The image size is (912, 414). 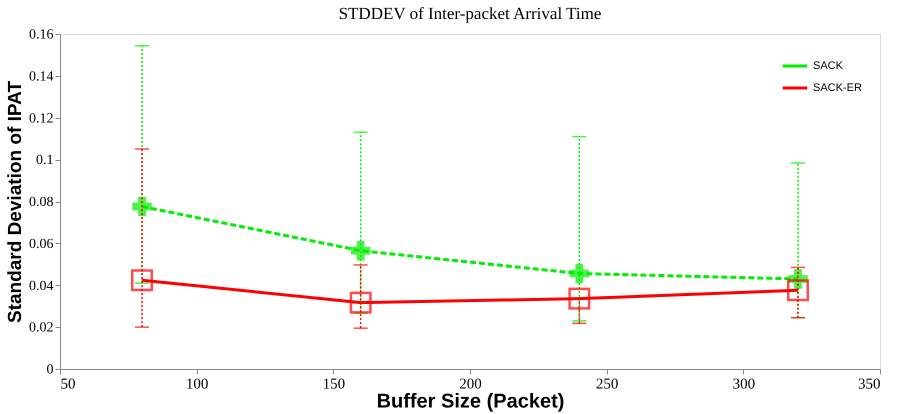 What do you see at coordinates (828, 66) in the screenshot?
I see `legend-label: SACK` at bounding box center [828, 66].